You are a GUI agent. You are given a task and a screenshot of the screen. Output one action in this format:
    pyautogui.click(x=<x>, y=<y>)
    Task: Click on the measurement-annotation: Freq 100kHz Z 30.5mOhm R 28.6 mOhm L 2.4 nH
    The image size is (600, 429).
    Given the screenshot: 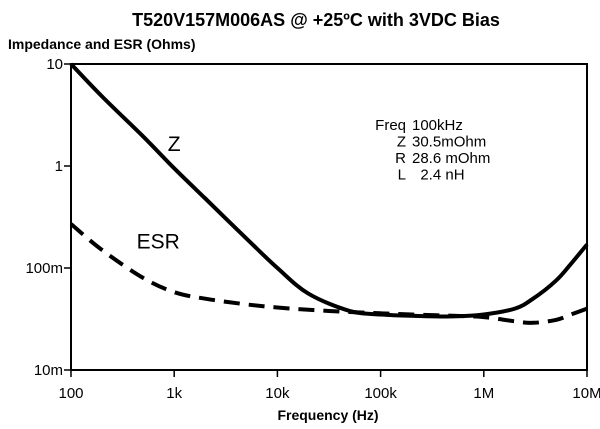 What is the action you would take?
    pyautogui.click(x=432, y=150)
    